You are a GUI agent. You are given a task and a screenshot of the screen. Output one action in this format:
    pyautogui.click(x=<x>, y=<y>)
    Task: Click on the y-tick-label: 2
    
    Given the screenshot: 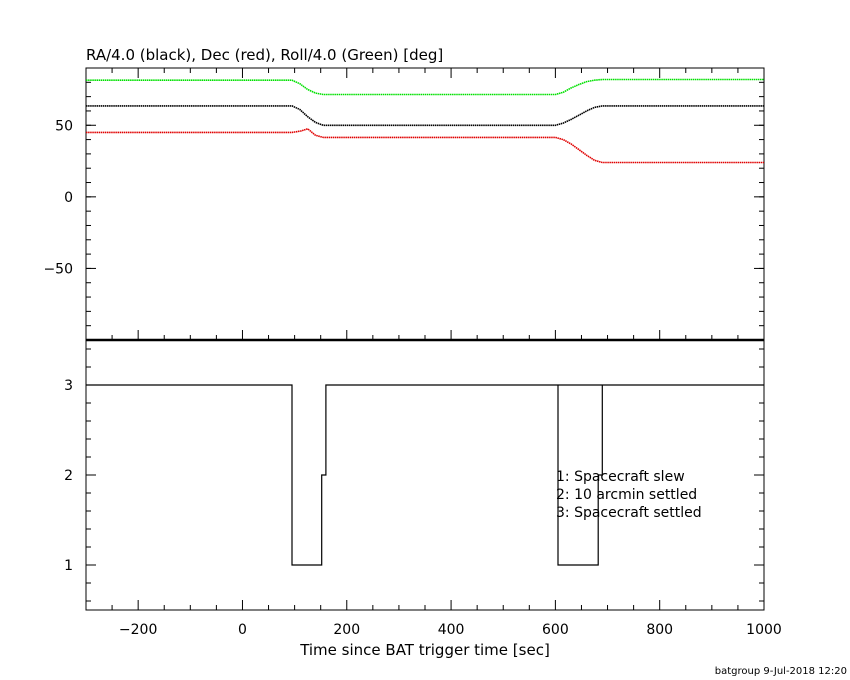 What is the action you would take?
    pyautogui.click(x=68, y=476)
    